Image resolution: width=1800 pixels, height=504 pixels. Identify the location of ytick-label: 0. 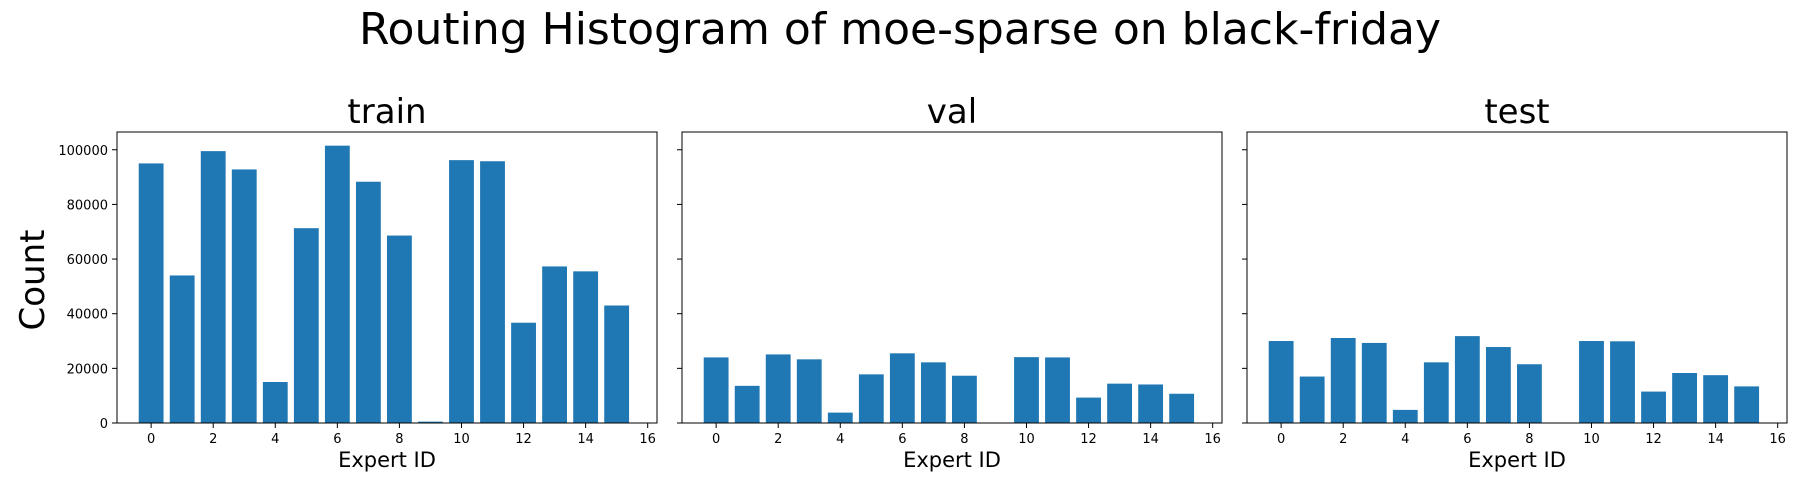
(104, 424).